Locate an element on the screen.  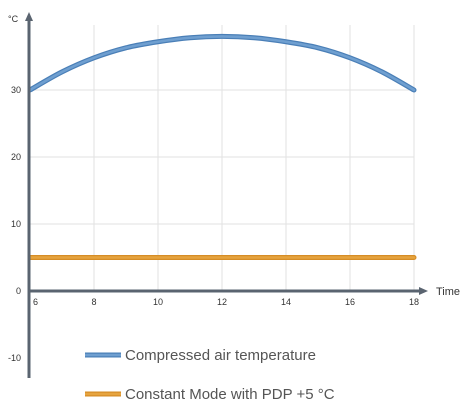
x-axis-arrow is located at coordinates (423, 291).